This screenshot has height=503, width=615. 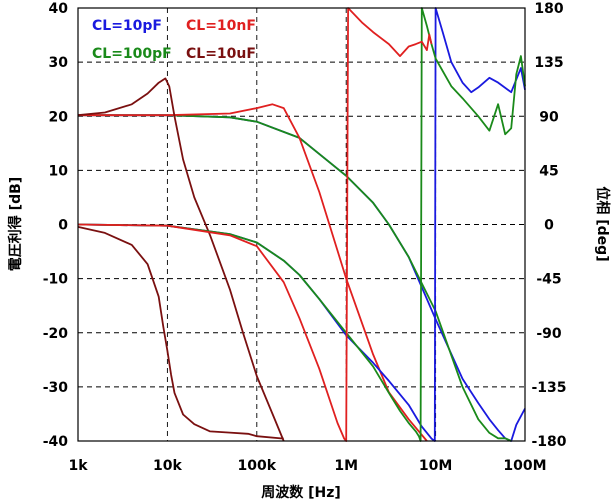 What do you see at coordinates (346, 466) in the screenshot?
I see `x-tick-label: 1M` at bounding box center [346, 466].